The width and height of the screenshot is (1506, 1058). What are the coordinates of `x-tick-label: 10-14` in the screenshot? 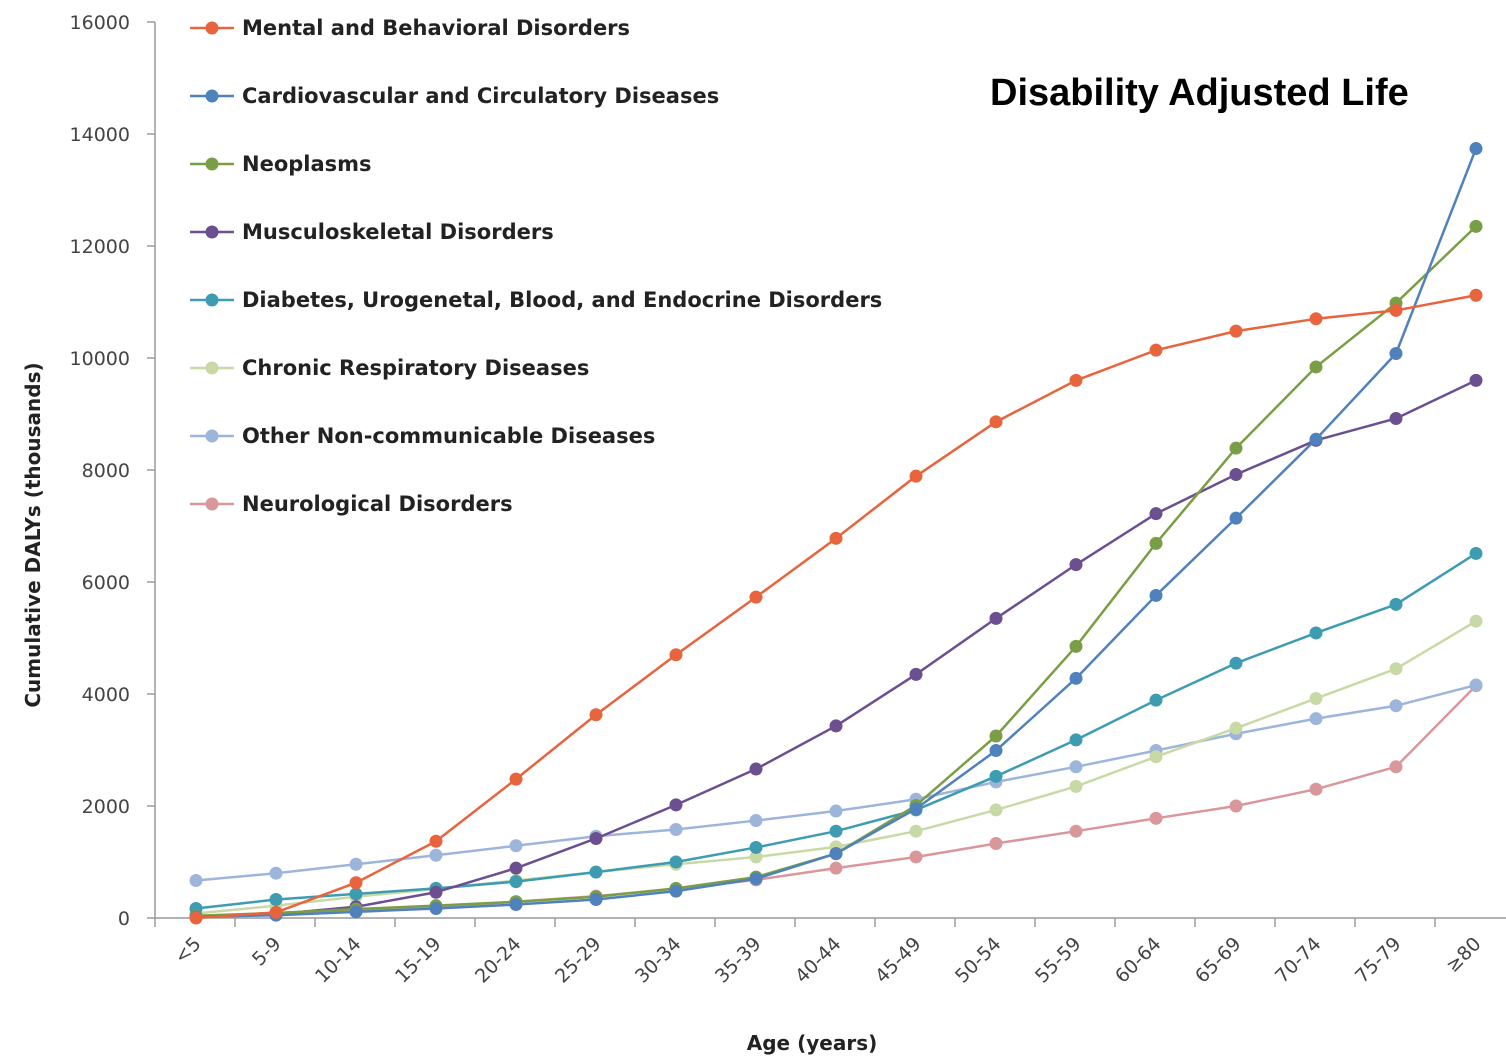 It's located at (338, 960).